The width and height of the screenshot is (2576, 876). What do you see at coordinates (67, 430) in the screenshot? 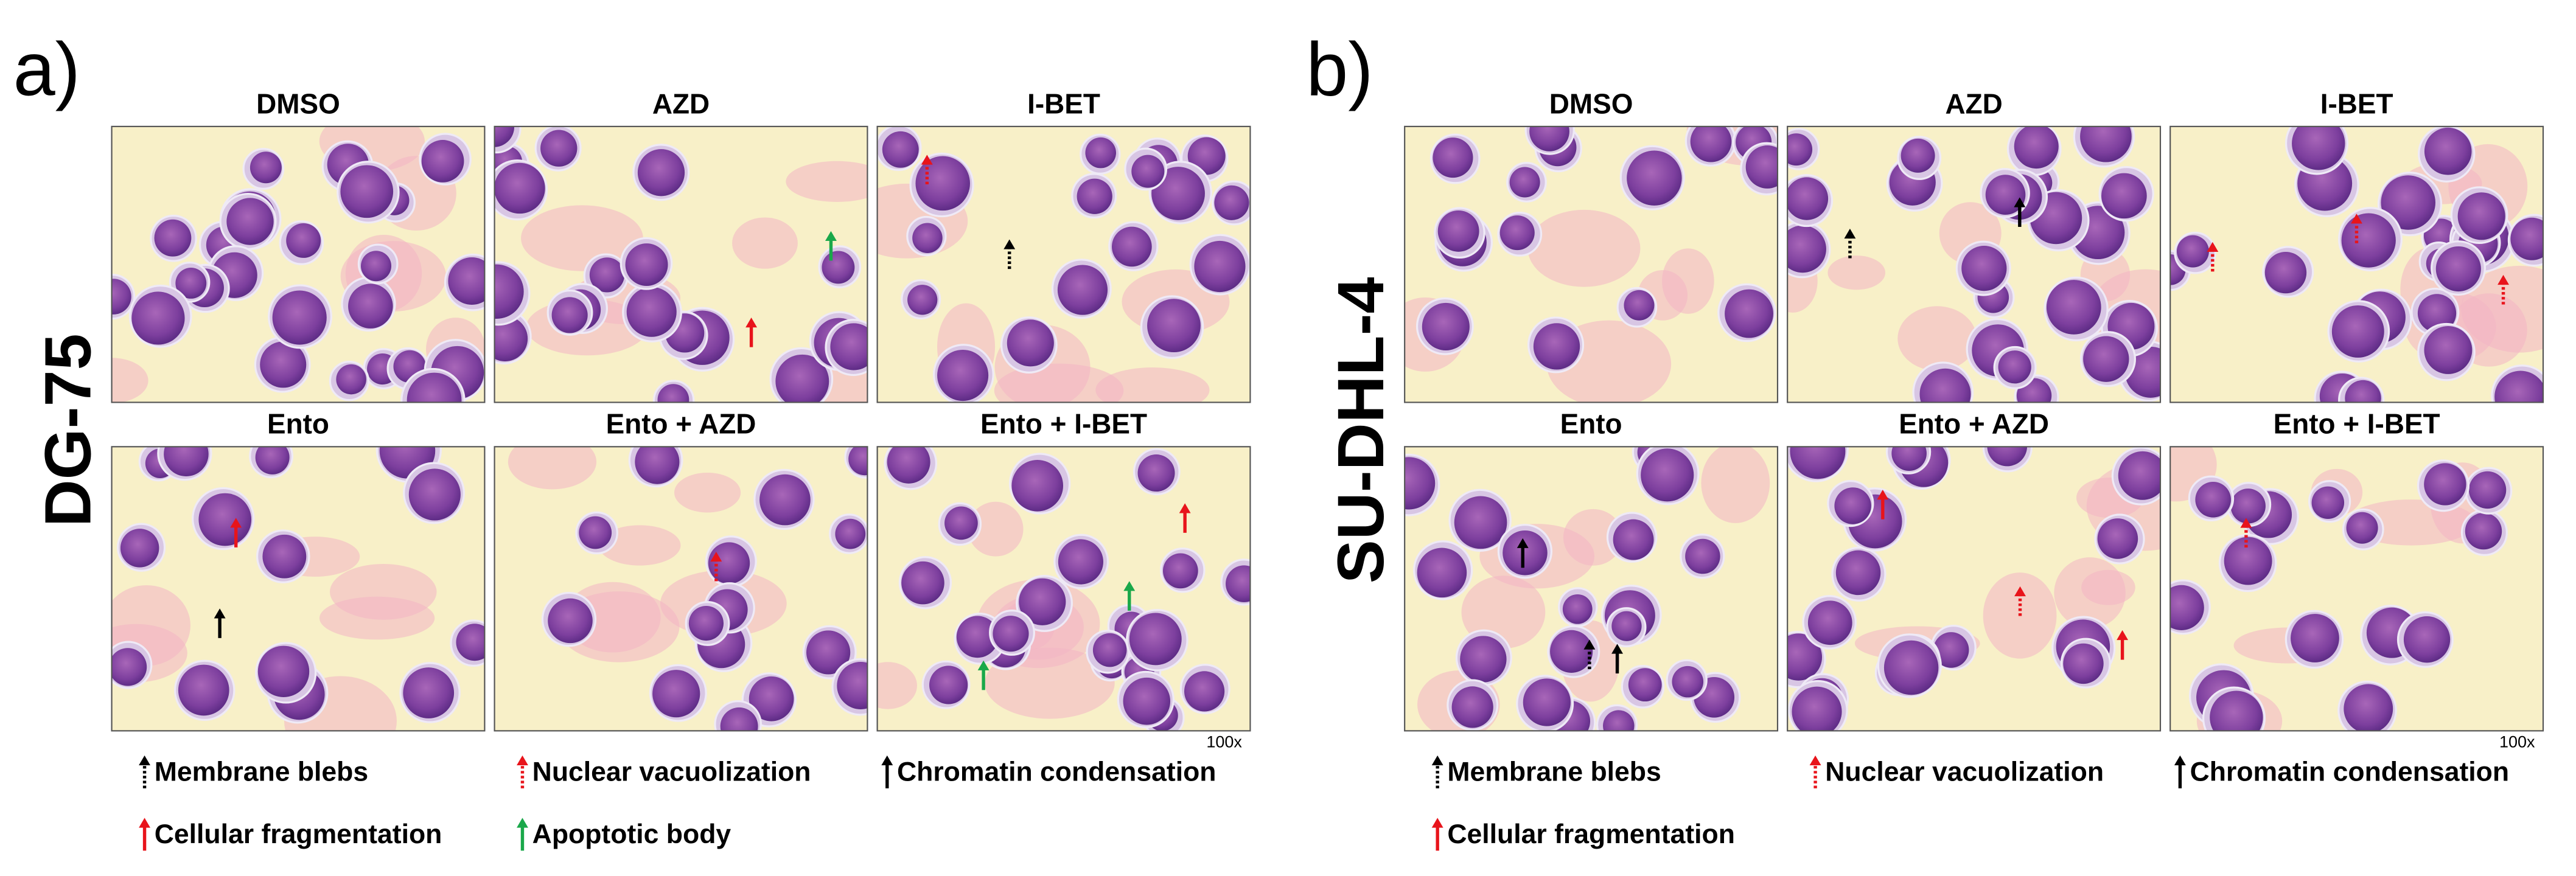
I see `cell-line-label: DG-75` at bounding box center [67, 430].